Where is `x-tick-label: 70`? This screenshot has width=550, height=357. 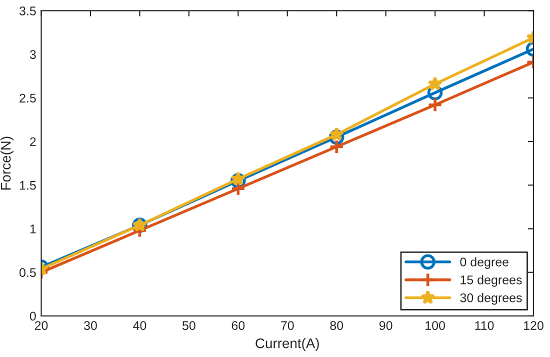 x-tick-label: 70 is located at coordinates (287, 325).